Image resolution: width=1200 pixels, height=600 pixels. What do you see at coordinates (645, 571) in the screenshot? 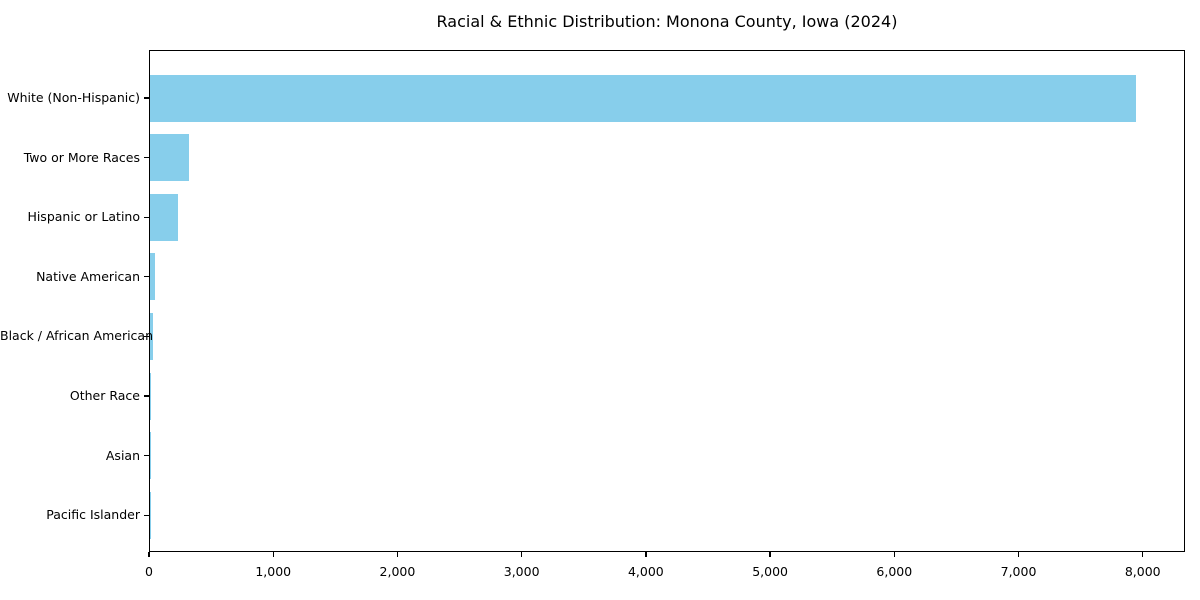
I see `x-tick-label: 4,000` at bounding box center [645, 571].